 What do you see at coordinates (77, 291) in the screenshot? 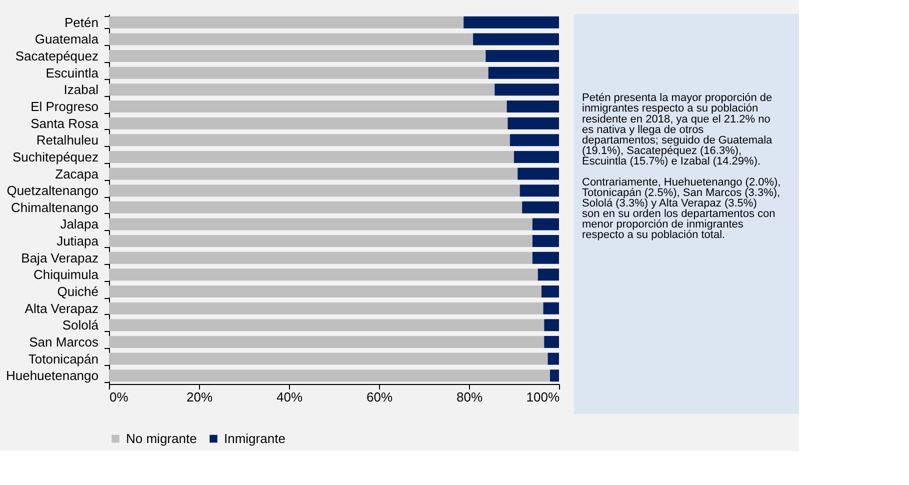
I see `y-tick-label: Quiché` at bounding box center [77, 291].